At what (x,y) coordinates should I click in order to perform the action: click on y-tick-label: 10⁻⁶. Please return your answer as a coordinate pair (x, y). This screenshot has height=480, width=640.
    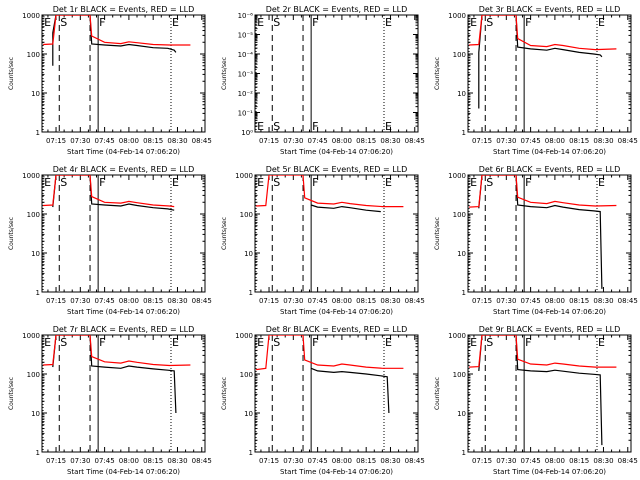
    Looking at the image, I should click on (246, 16).